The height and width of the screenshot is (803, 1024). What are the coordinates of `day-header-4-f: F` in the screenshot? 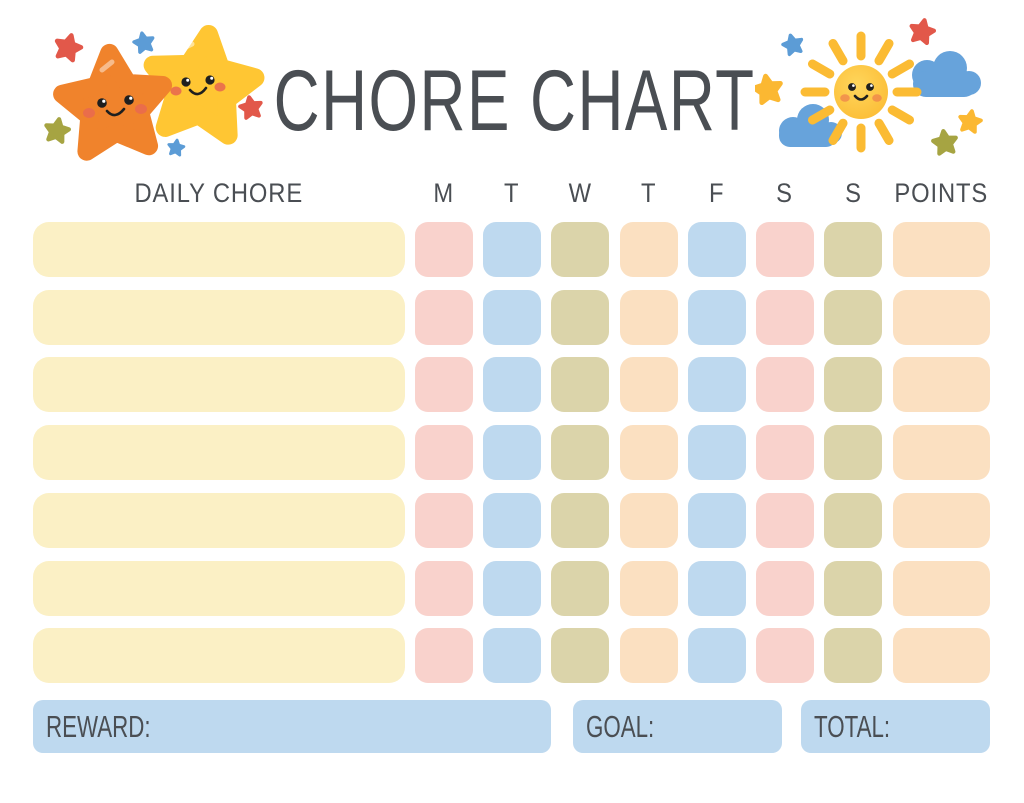 It's located at (717, 192).